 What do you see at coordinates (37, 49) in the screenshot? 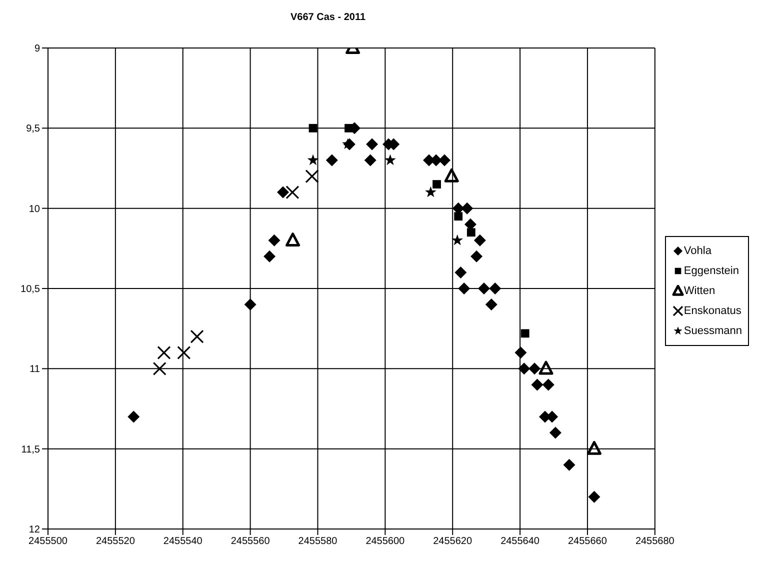
I see `y-tick-label: 9` at bounding box center [37, 49].